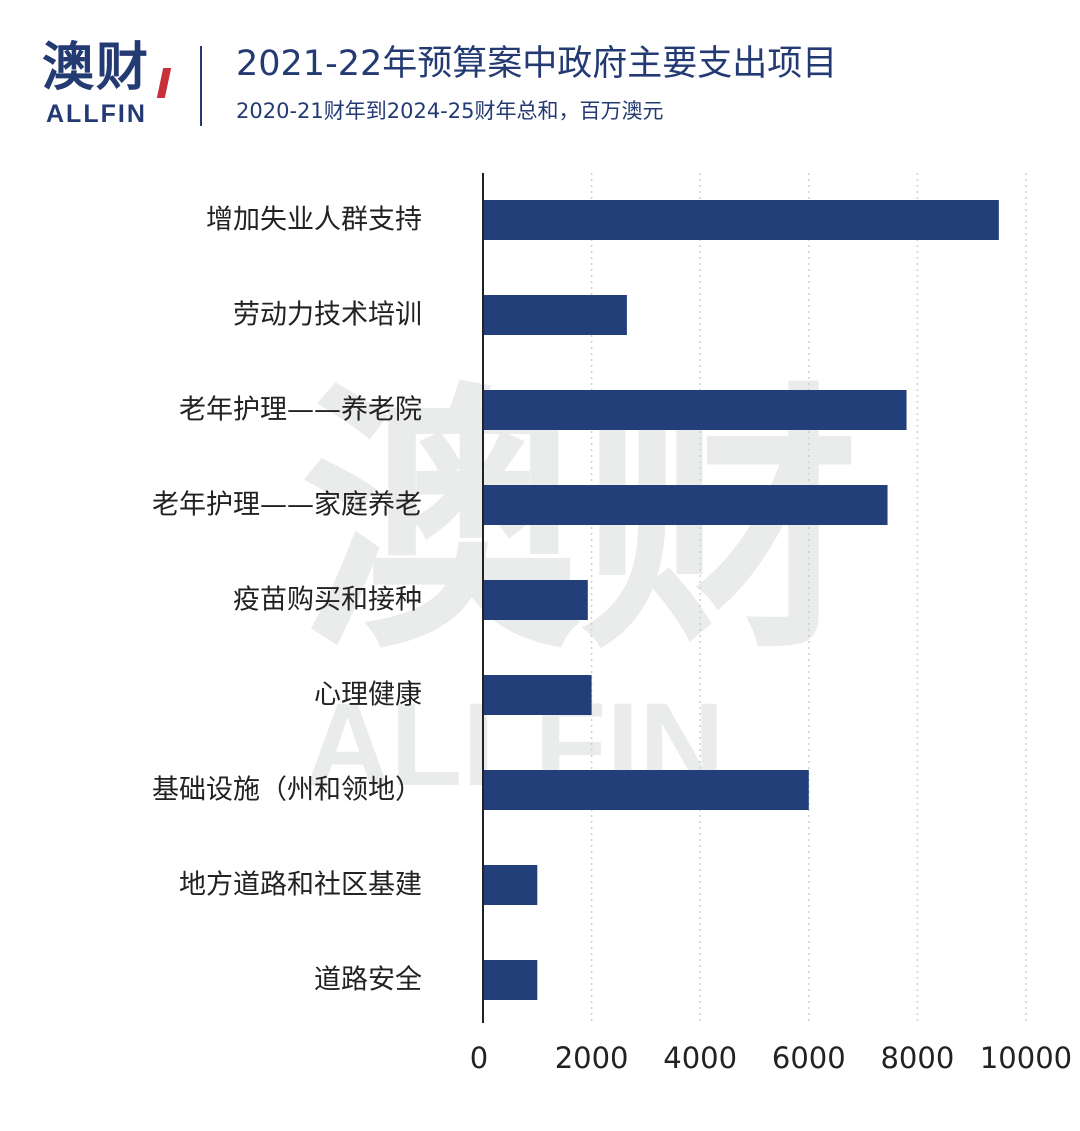 The width and height of the screenshot is (1080, 1131). I want to click on category-label-5: 心理健康, so click(368, 695).